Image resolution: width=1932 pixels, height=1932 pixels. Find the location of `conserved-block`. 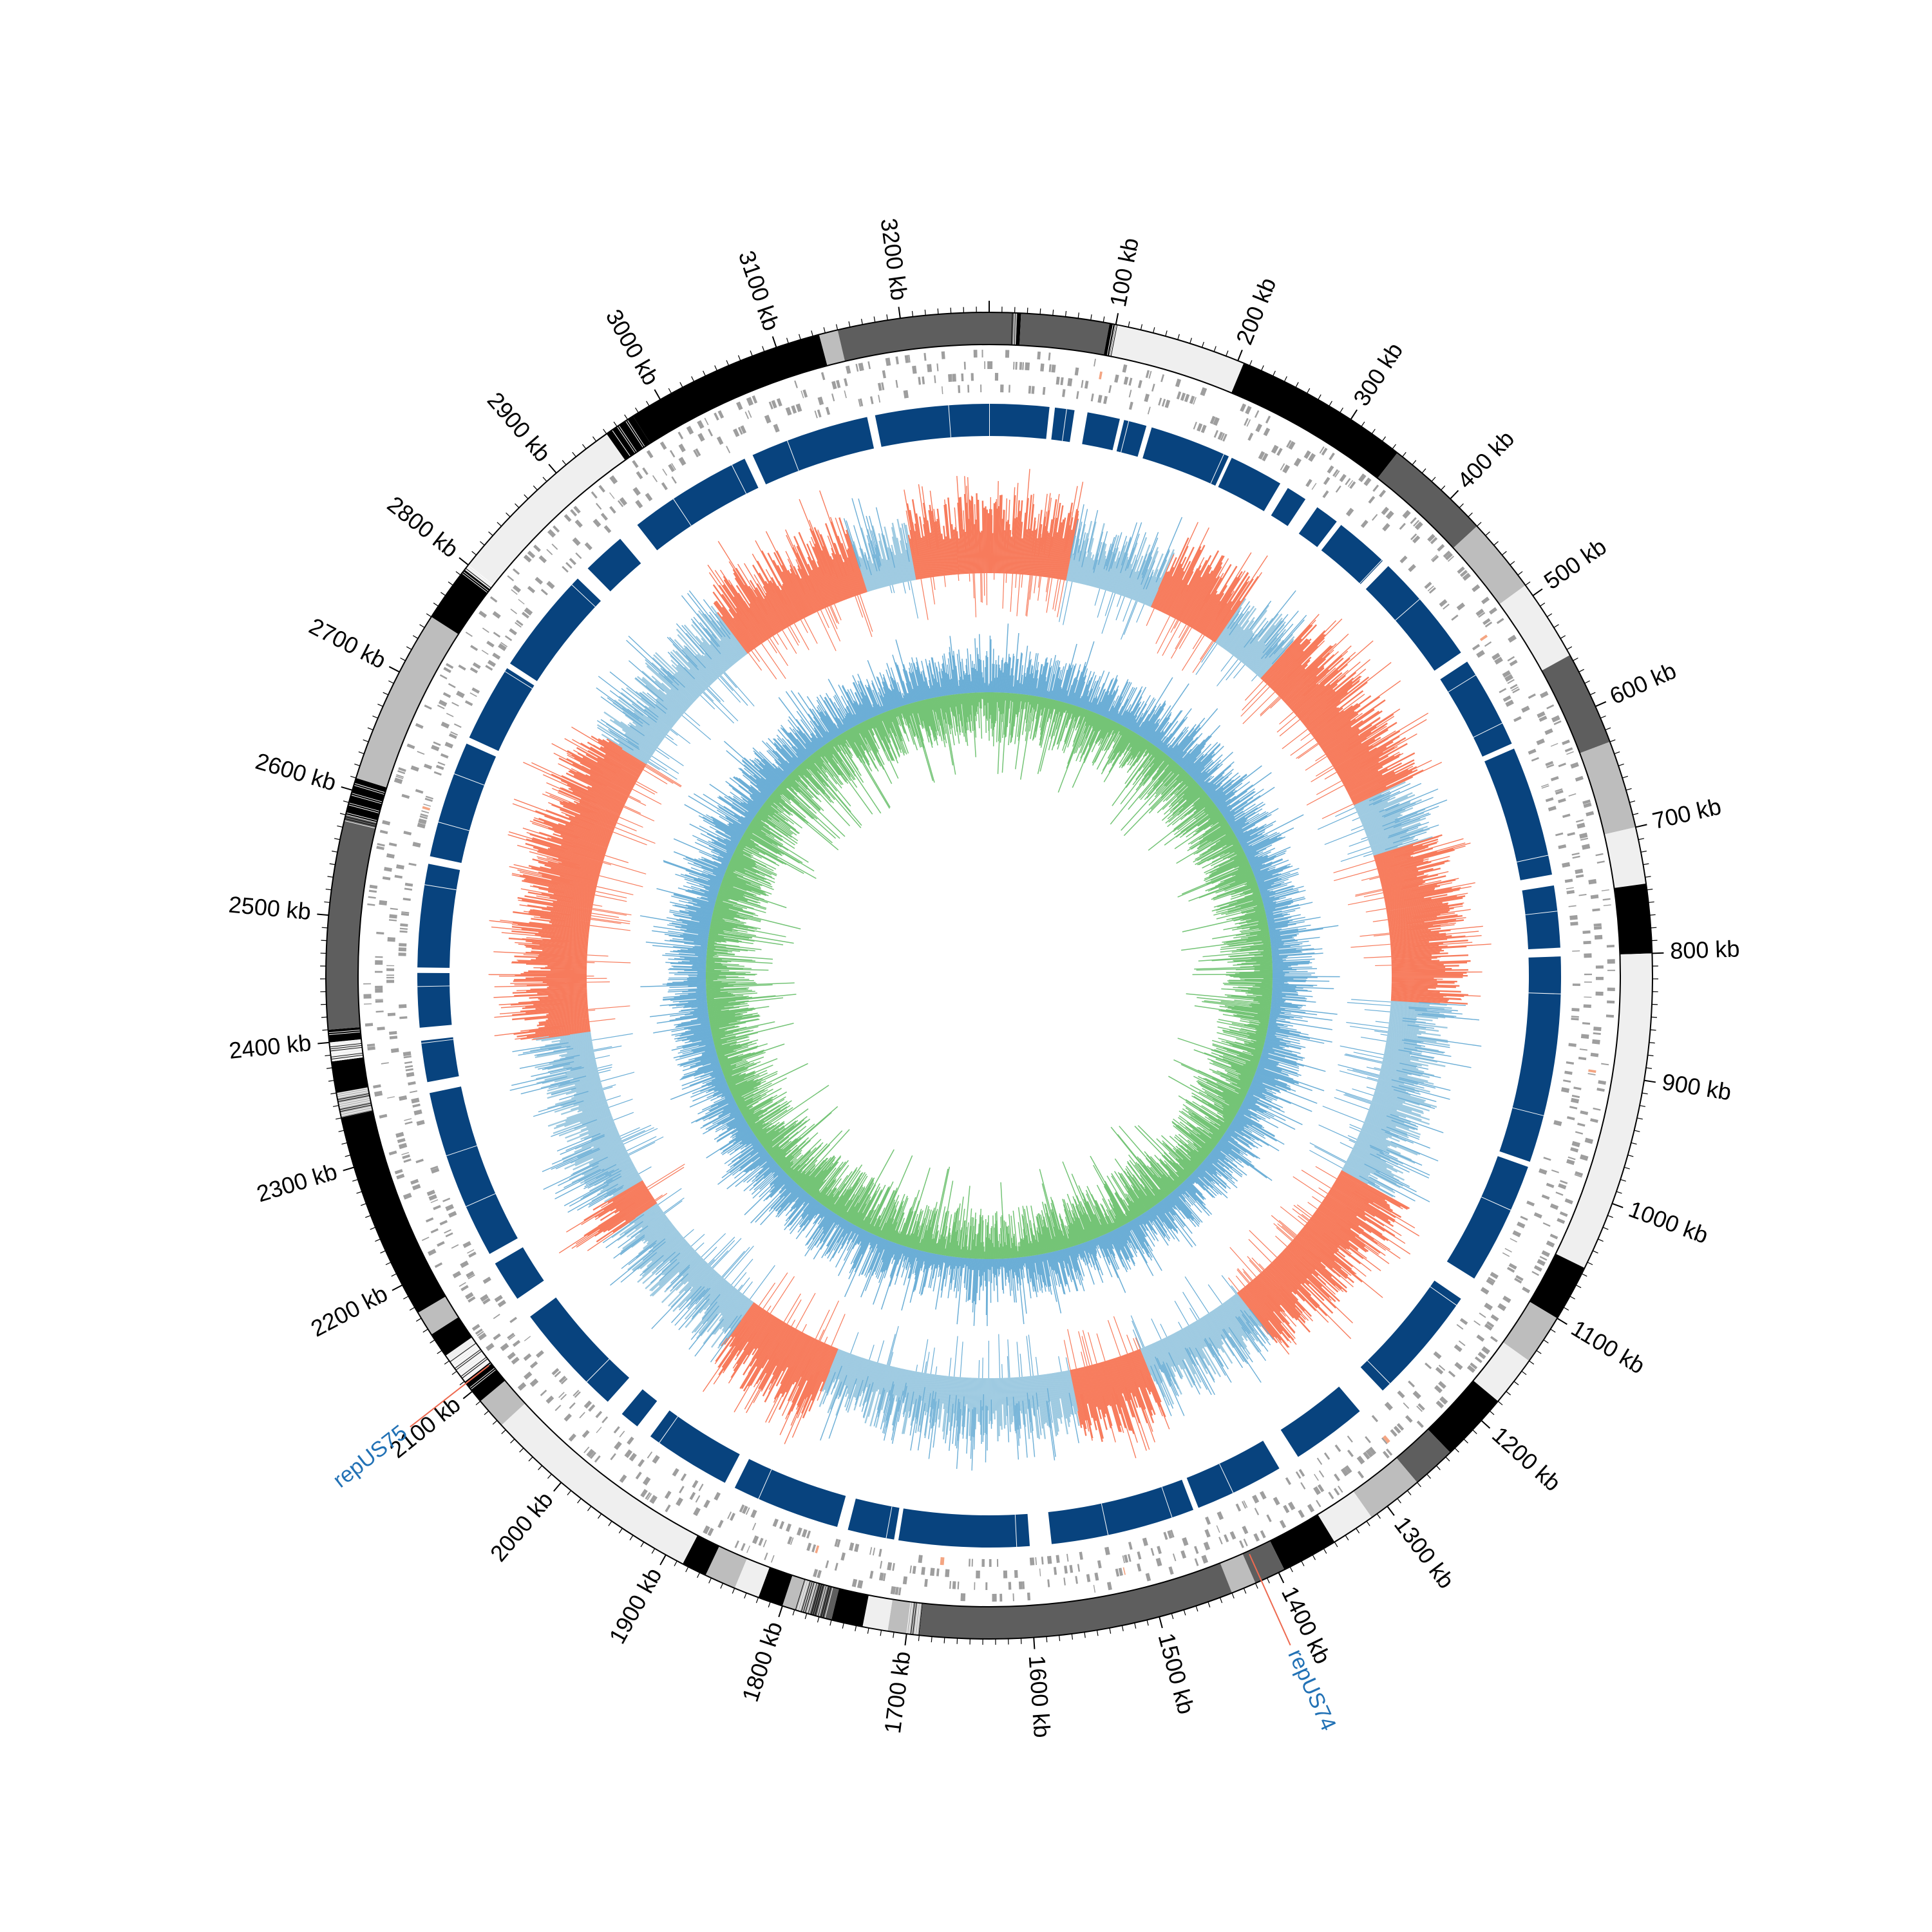

conserved-block is located at coordinates (964, 1528).